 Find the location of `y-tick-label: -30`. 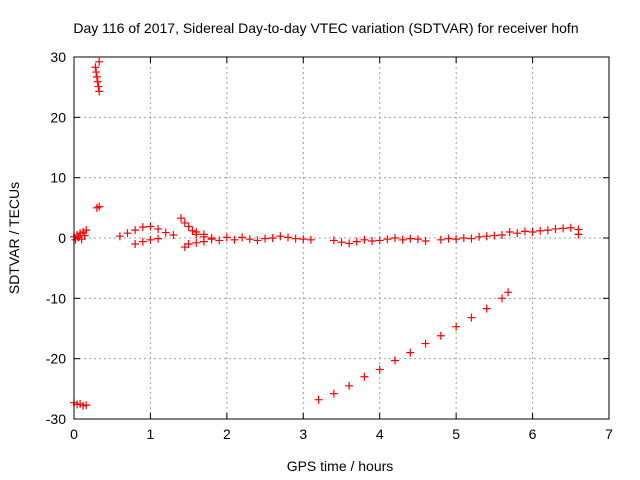

y-tick-label: -30 is located at coordinates (56, 419).